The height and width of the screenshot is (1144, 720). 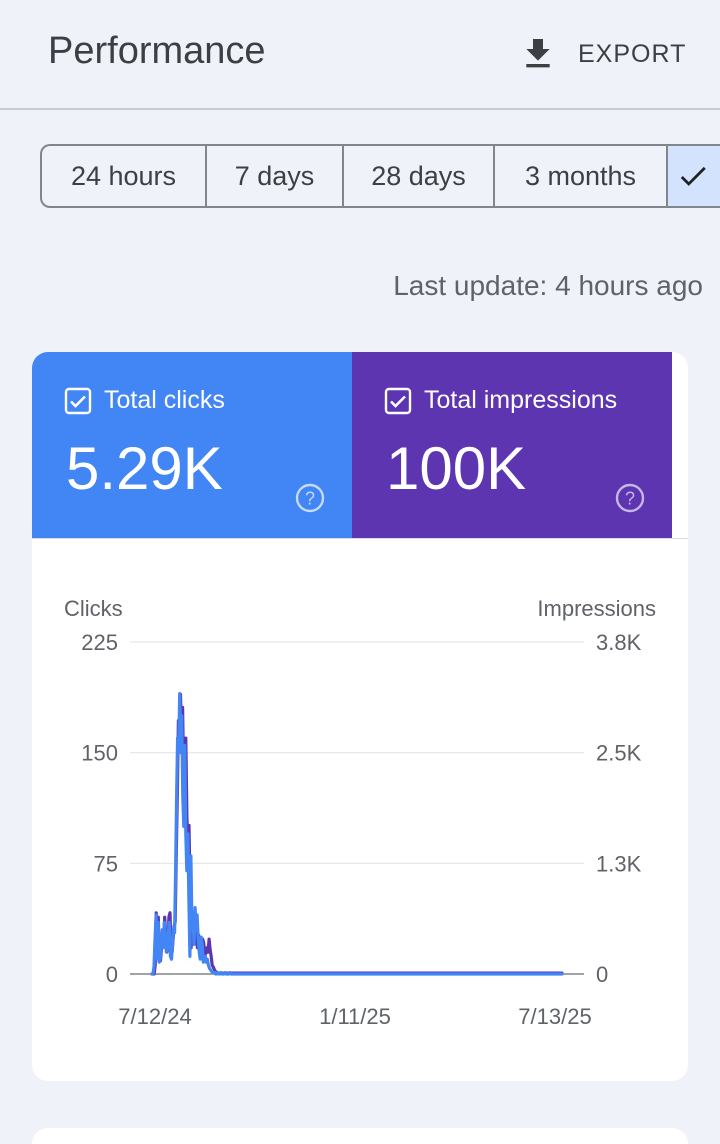 I want to click on left-axis-title: Clicks, so click(x=93, y=608).